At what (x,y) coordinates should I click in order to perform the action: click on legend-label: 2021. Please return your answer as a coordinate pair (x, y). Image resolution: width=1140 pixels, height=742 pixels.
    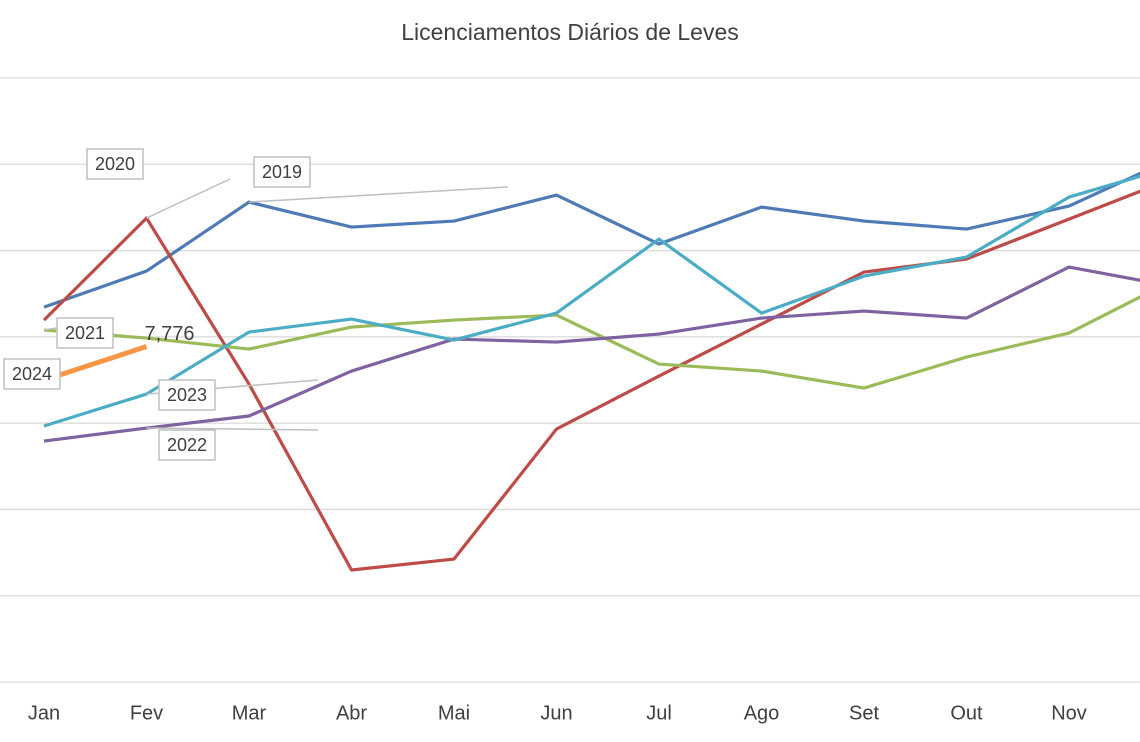
    Looking at the image, I should click on (85, 333).